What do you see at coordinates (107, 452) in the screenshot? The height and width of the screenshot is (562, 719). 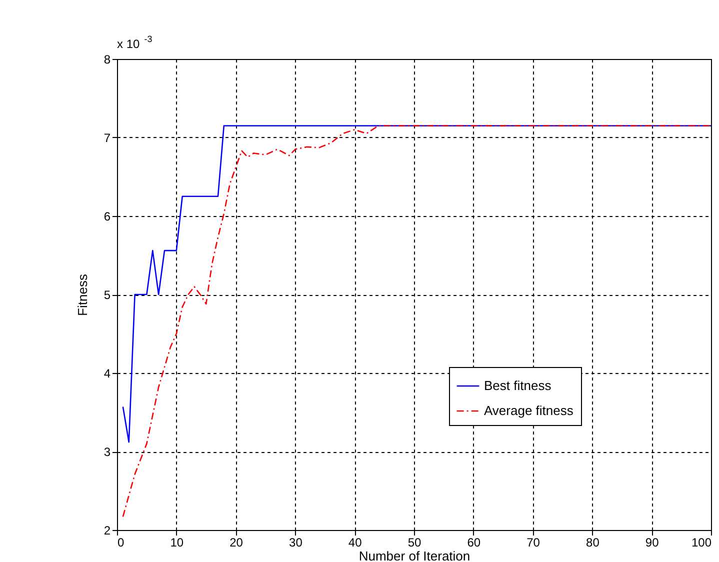 I see `y-tick-label: 3` at bounding box center [107, 452].